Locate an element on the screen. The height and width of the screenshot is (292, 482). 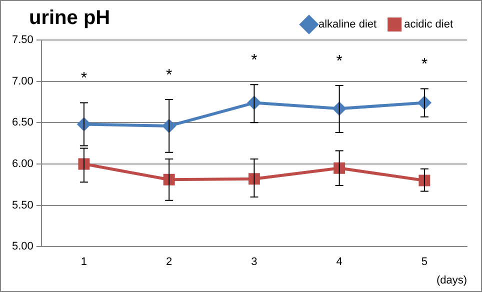
x-tick-label: 1 is located at coordinates (84, 262).